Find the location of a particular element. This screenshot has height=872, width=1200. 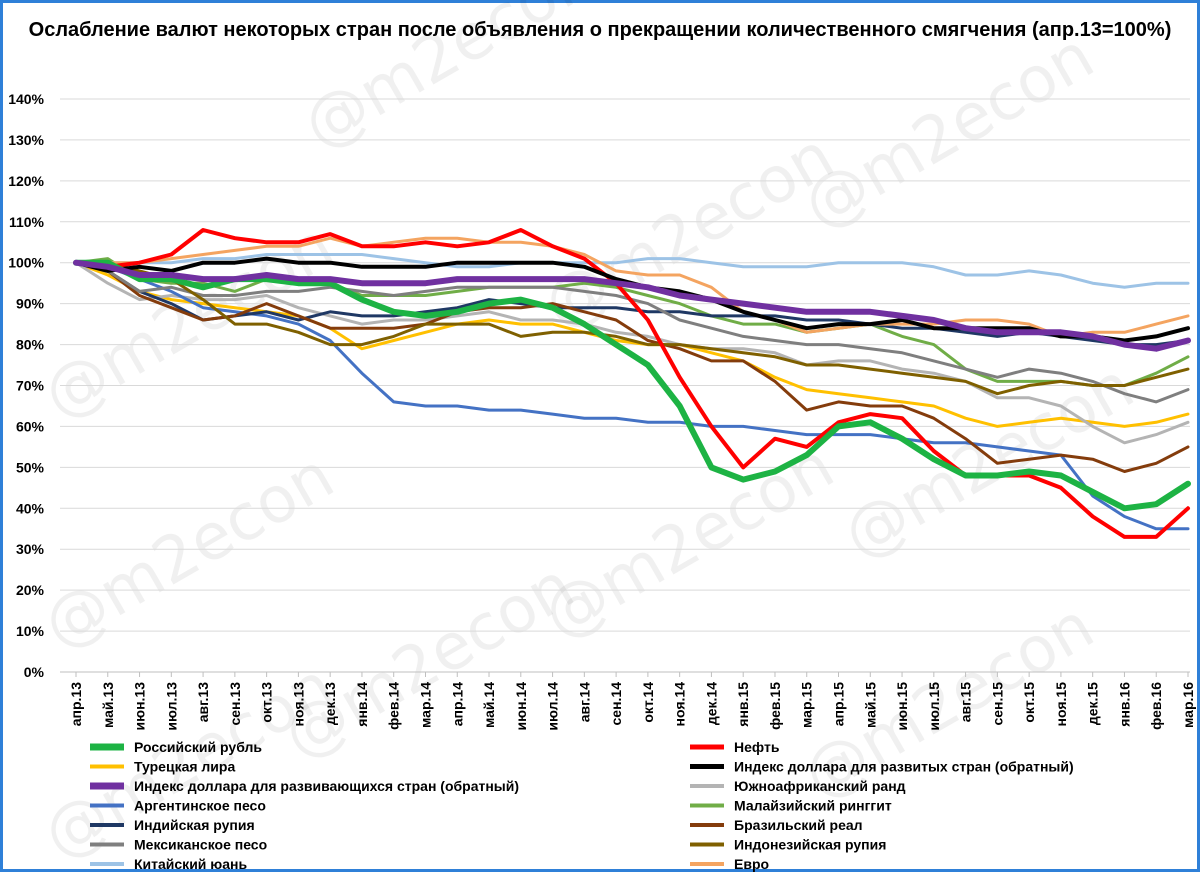

x-tick-label: июл.13 is located at coordinates (171, 706).